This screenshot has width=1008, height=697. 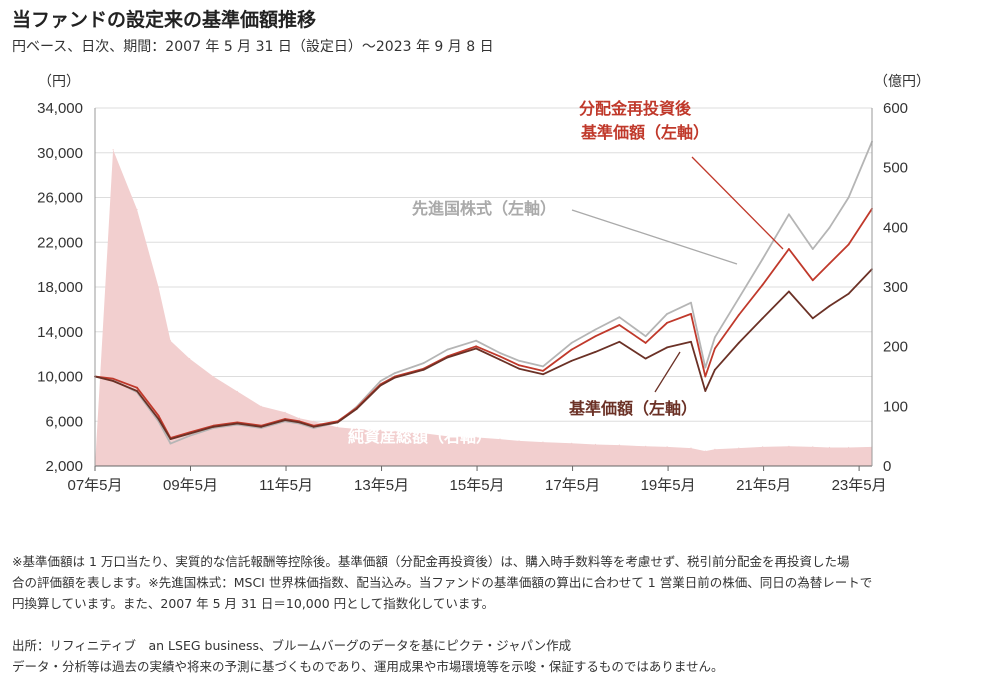 I want to click on right-tick-label: 300, so click(x=895, y=287).